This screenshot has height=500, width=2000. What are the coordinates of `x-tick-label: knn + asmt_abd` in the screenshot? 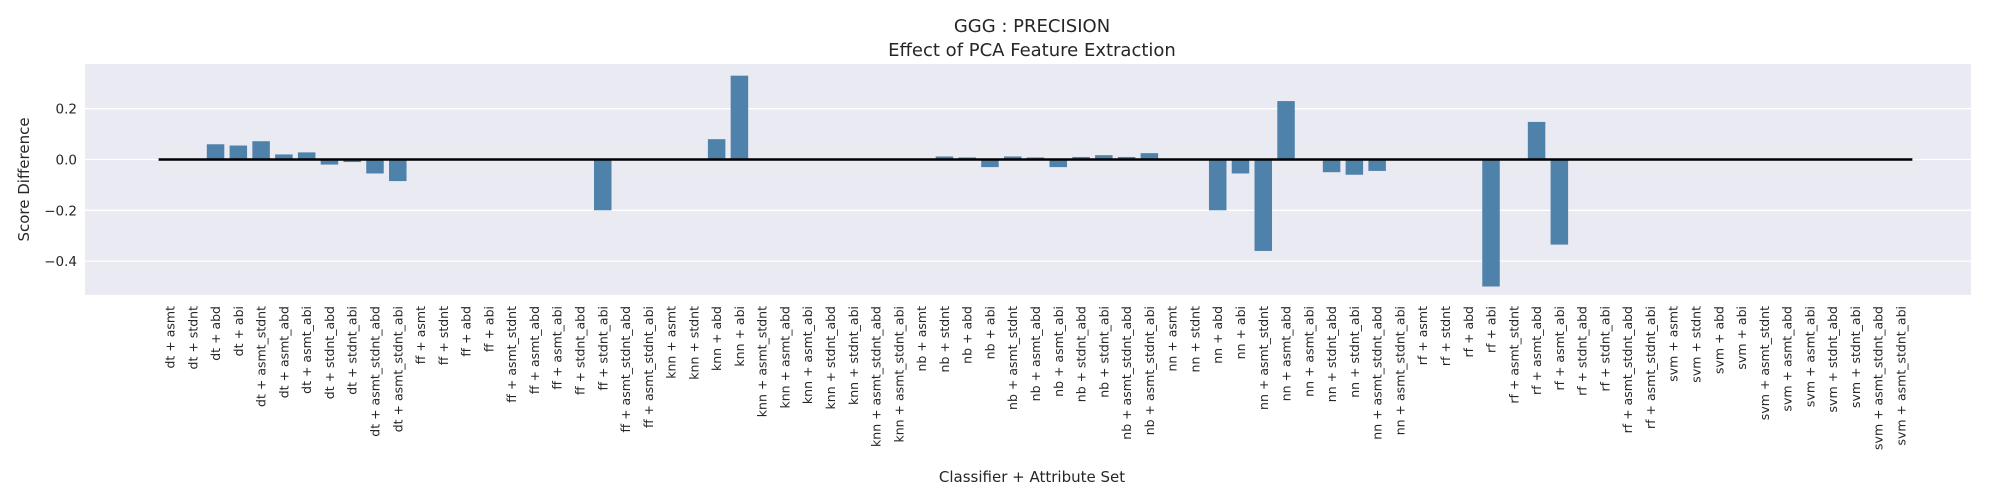 It's located at (784, 357).